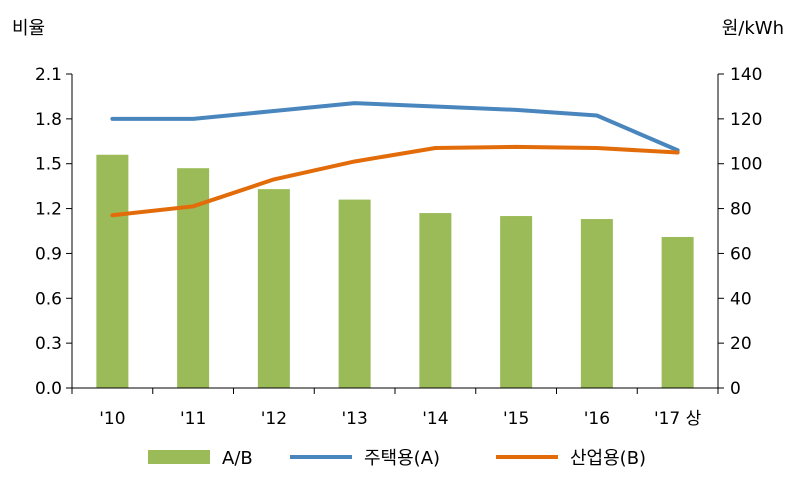 The image size is (800, 504). I want to click on right-tick-label: 20, so click(741, 344).